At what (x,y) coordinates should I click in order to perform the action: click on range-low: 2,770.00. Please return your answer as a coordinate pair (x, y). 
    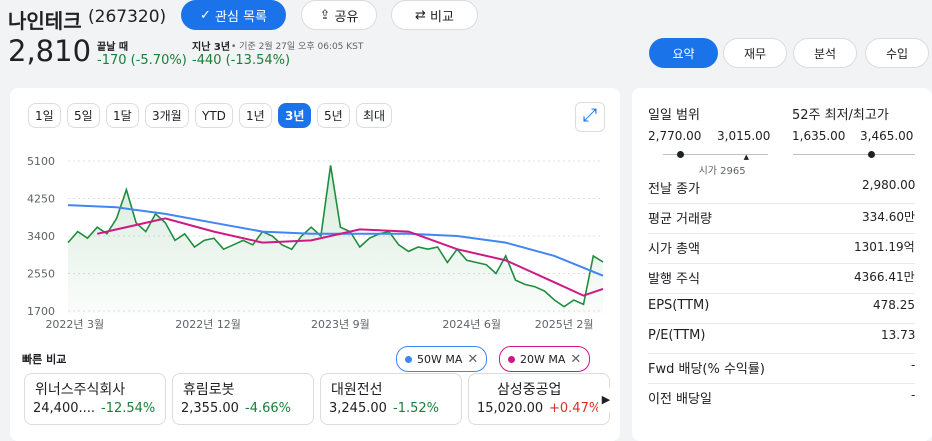
    Looking at the image, I should click on (675, 136).